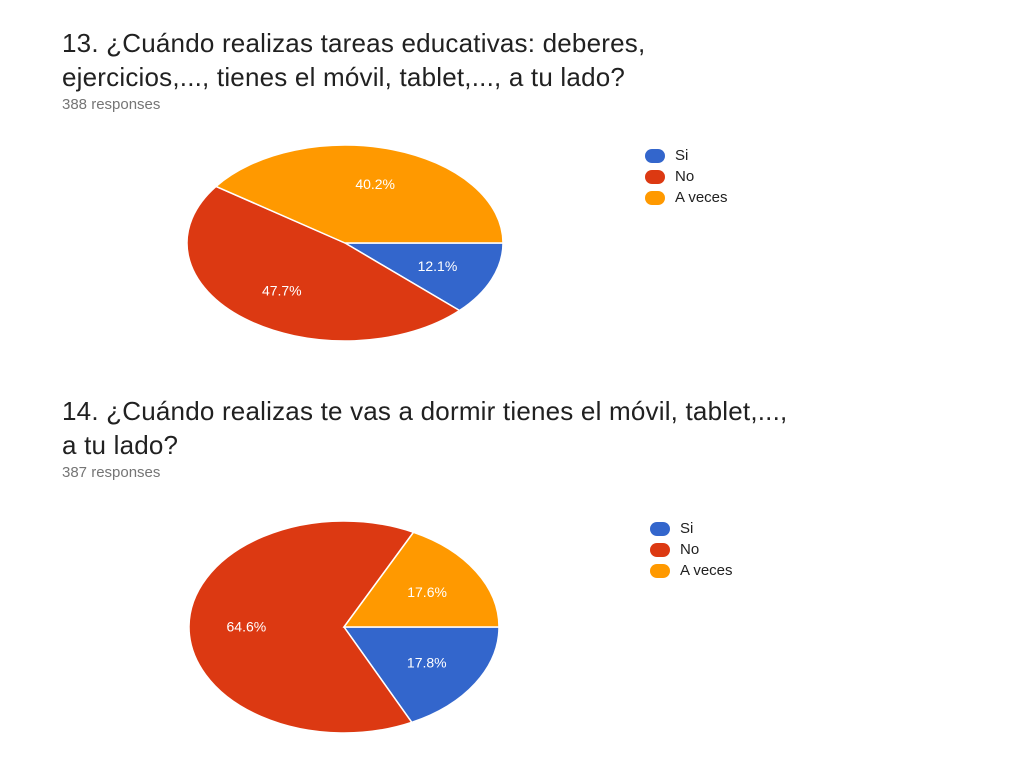 The image size is (1024, 768). I want to click on pie-label-no: 64.6%, so click(247, 627).